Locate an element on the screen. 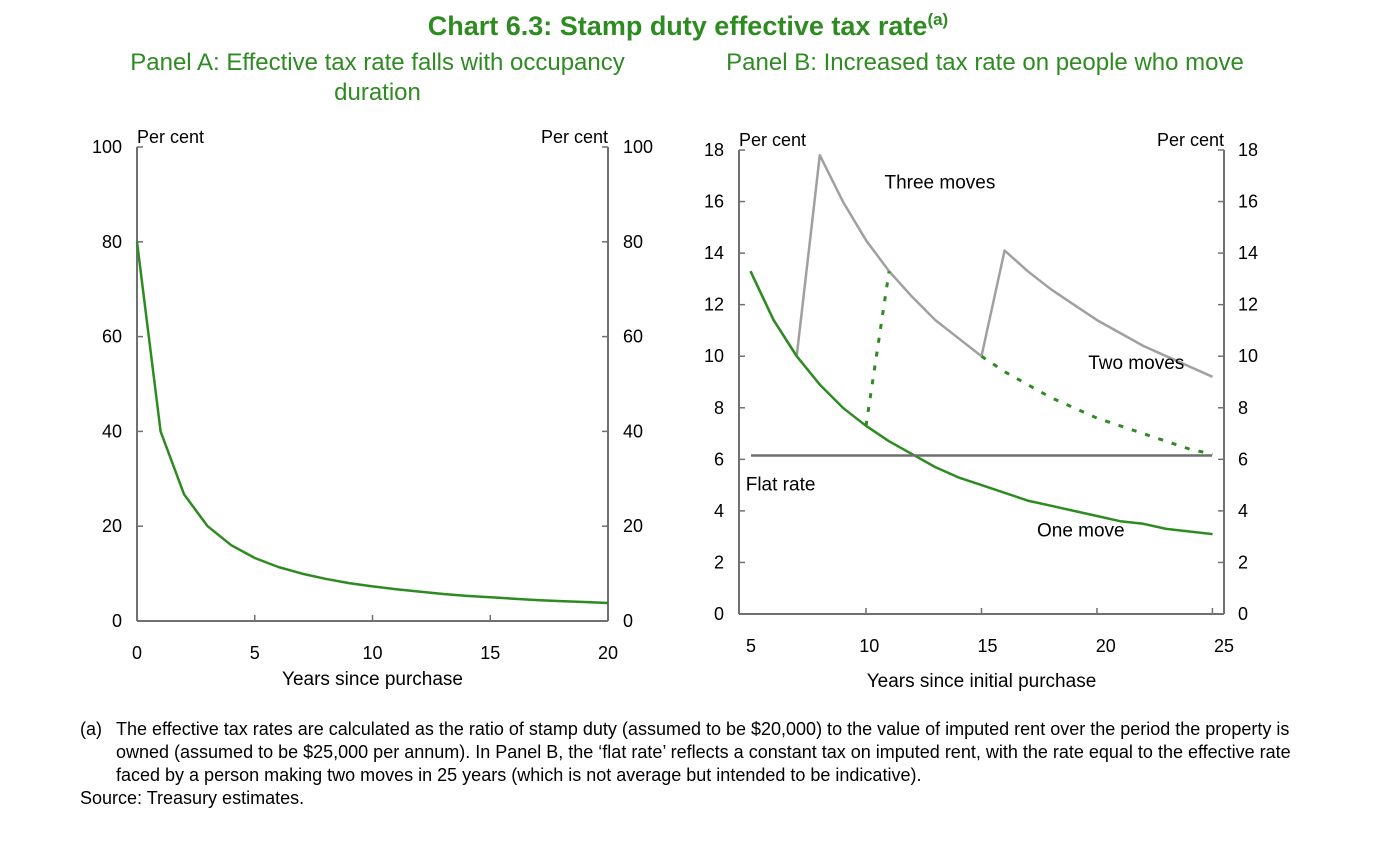 The height and width of the screenshot is (850, 1376). series-two-moves-line is located at coordinates (1096, 405).